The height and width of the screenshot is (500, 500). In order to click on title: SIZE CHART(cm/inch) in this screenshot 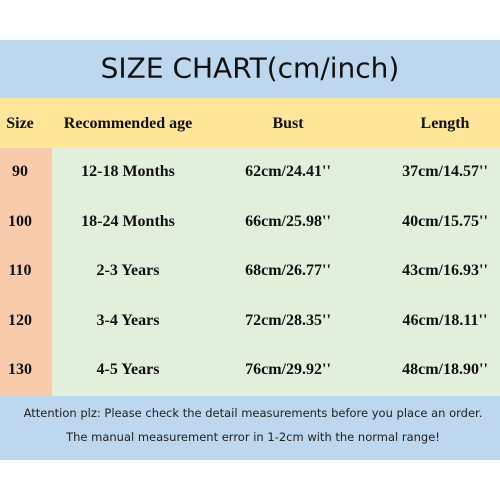, I will do `click(250, 68)`.